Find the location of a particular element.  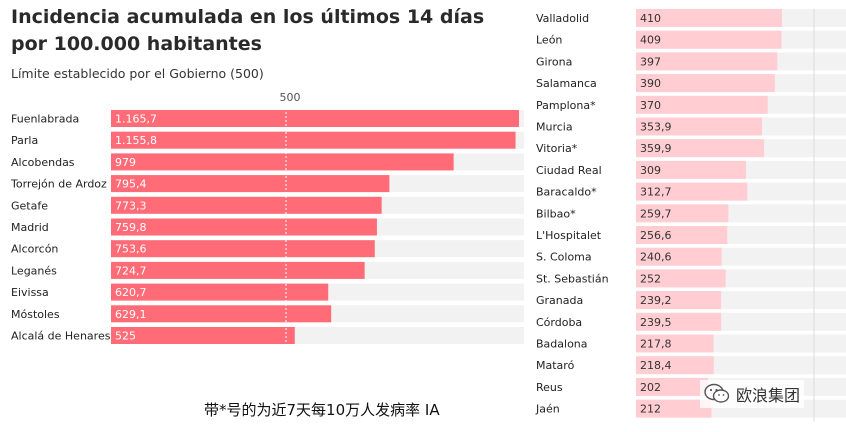

value-label: 979 is located at coordinates (125, 162).